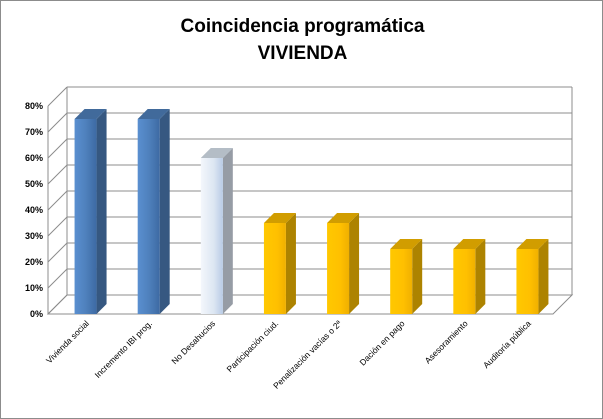 The width and height of the screenshot is (603, 419). Describe the element at coordinates (310, 304) in the screenshot. I see `chart-floor` at that location.